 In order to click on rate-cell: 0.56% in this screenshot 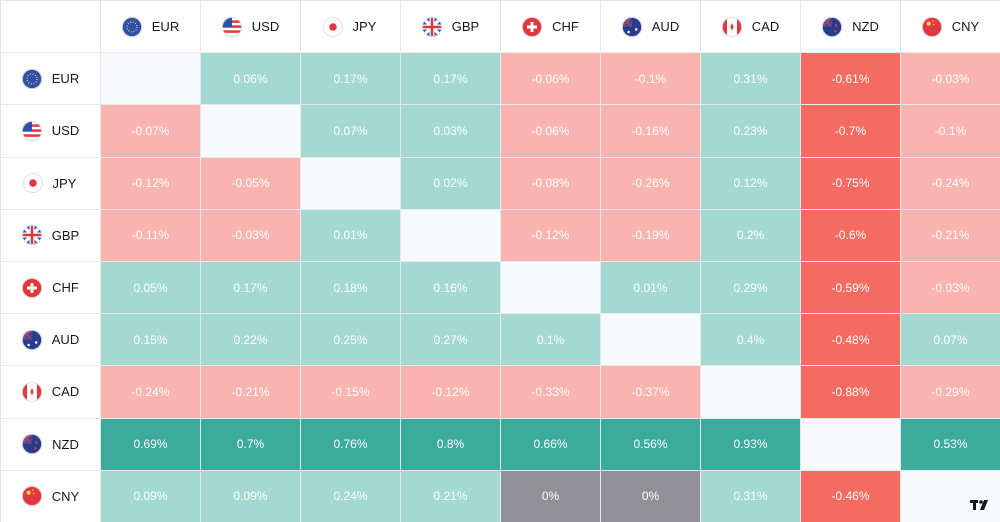, I will do `click(651, 444)`.